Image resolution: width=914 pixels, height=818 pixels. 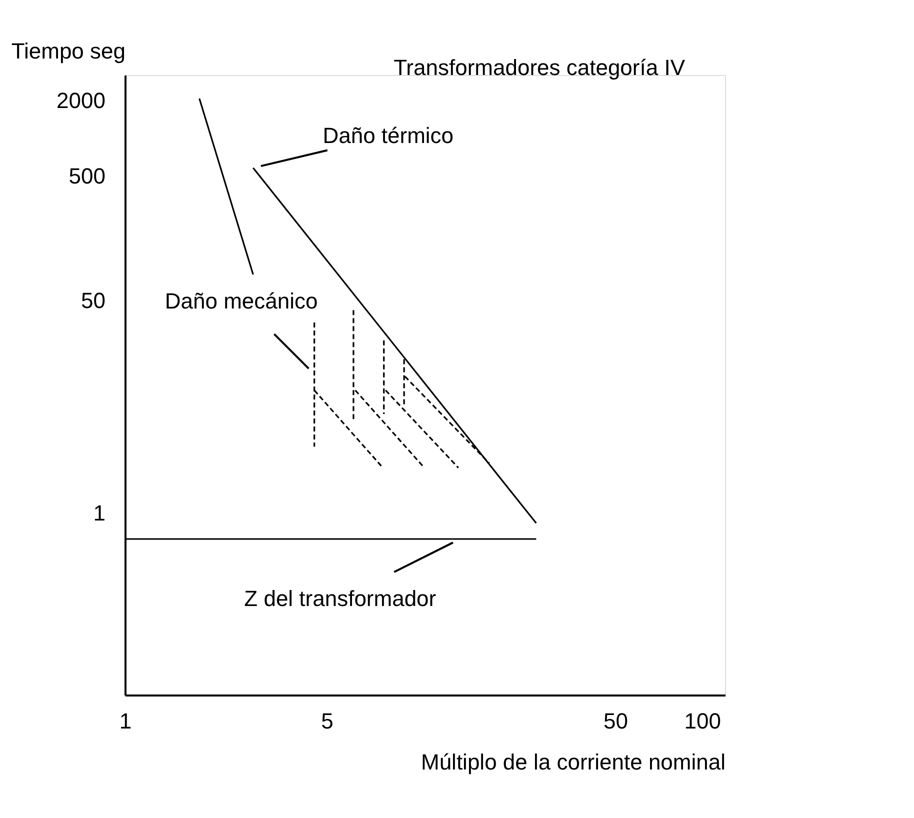 What do you see at coordinates (616, 721) in the screenshot?
I see `x-tick-label: 50` at bounding box center [616, 721].